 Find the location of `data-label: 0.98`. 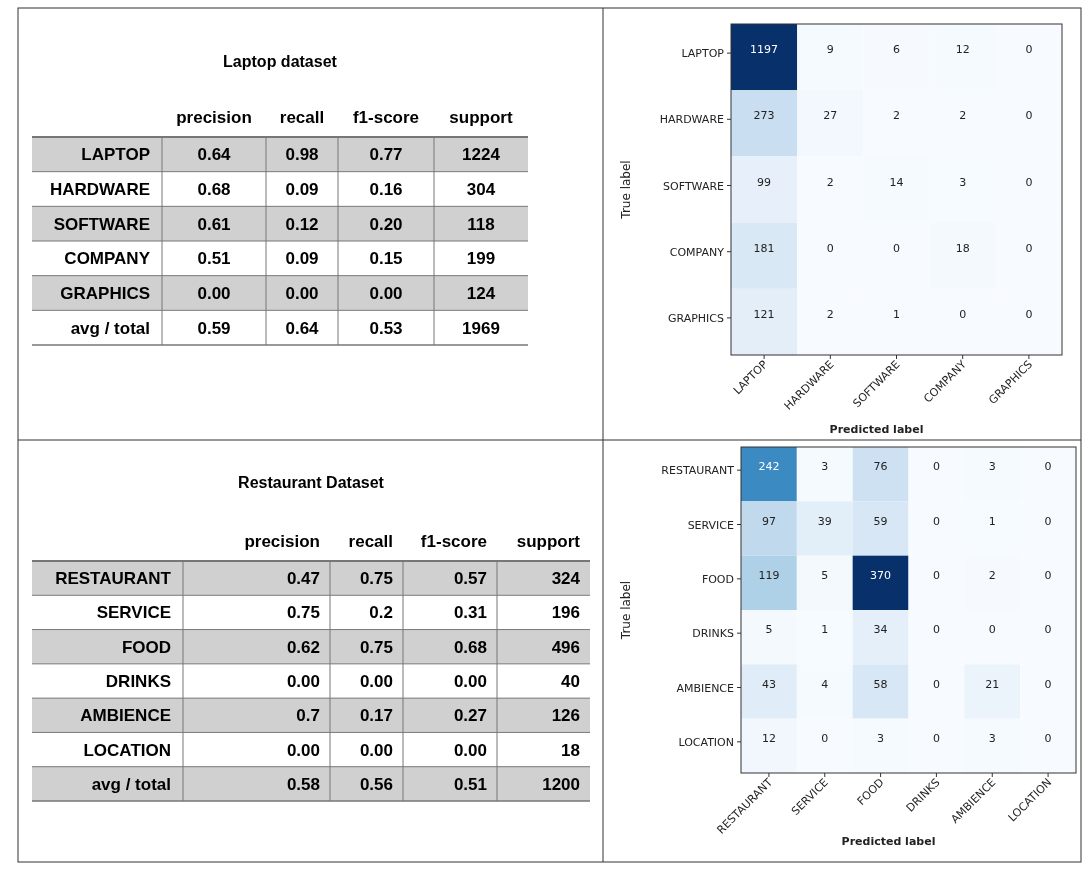

data-label: 0.98 is located at coordinates (302, 155).